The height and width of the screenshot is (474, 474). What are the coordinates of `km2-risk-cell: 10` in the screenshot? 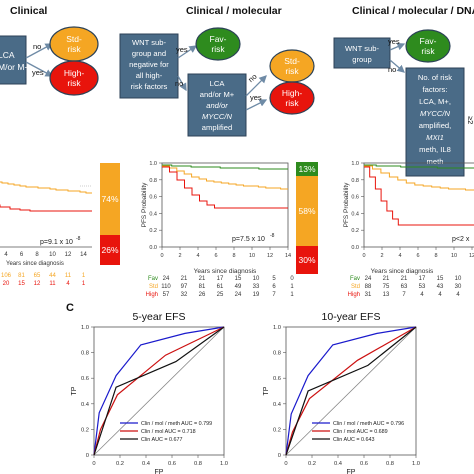 It's located at (256, 279).